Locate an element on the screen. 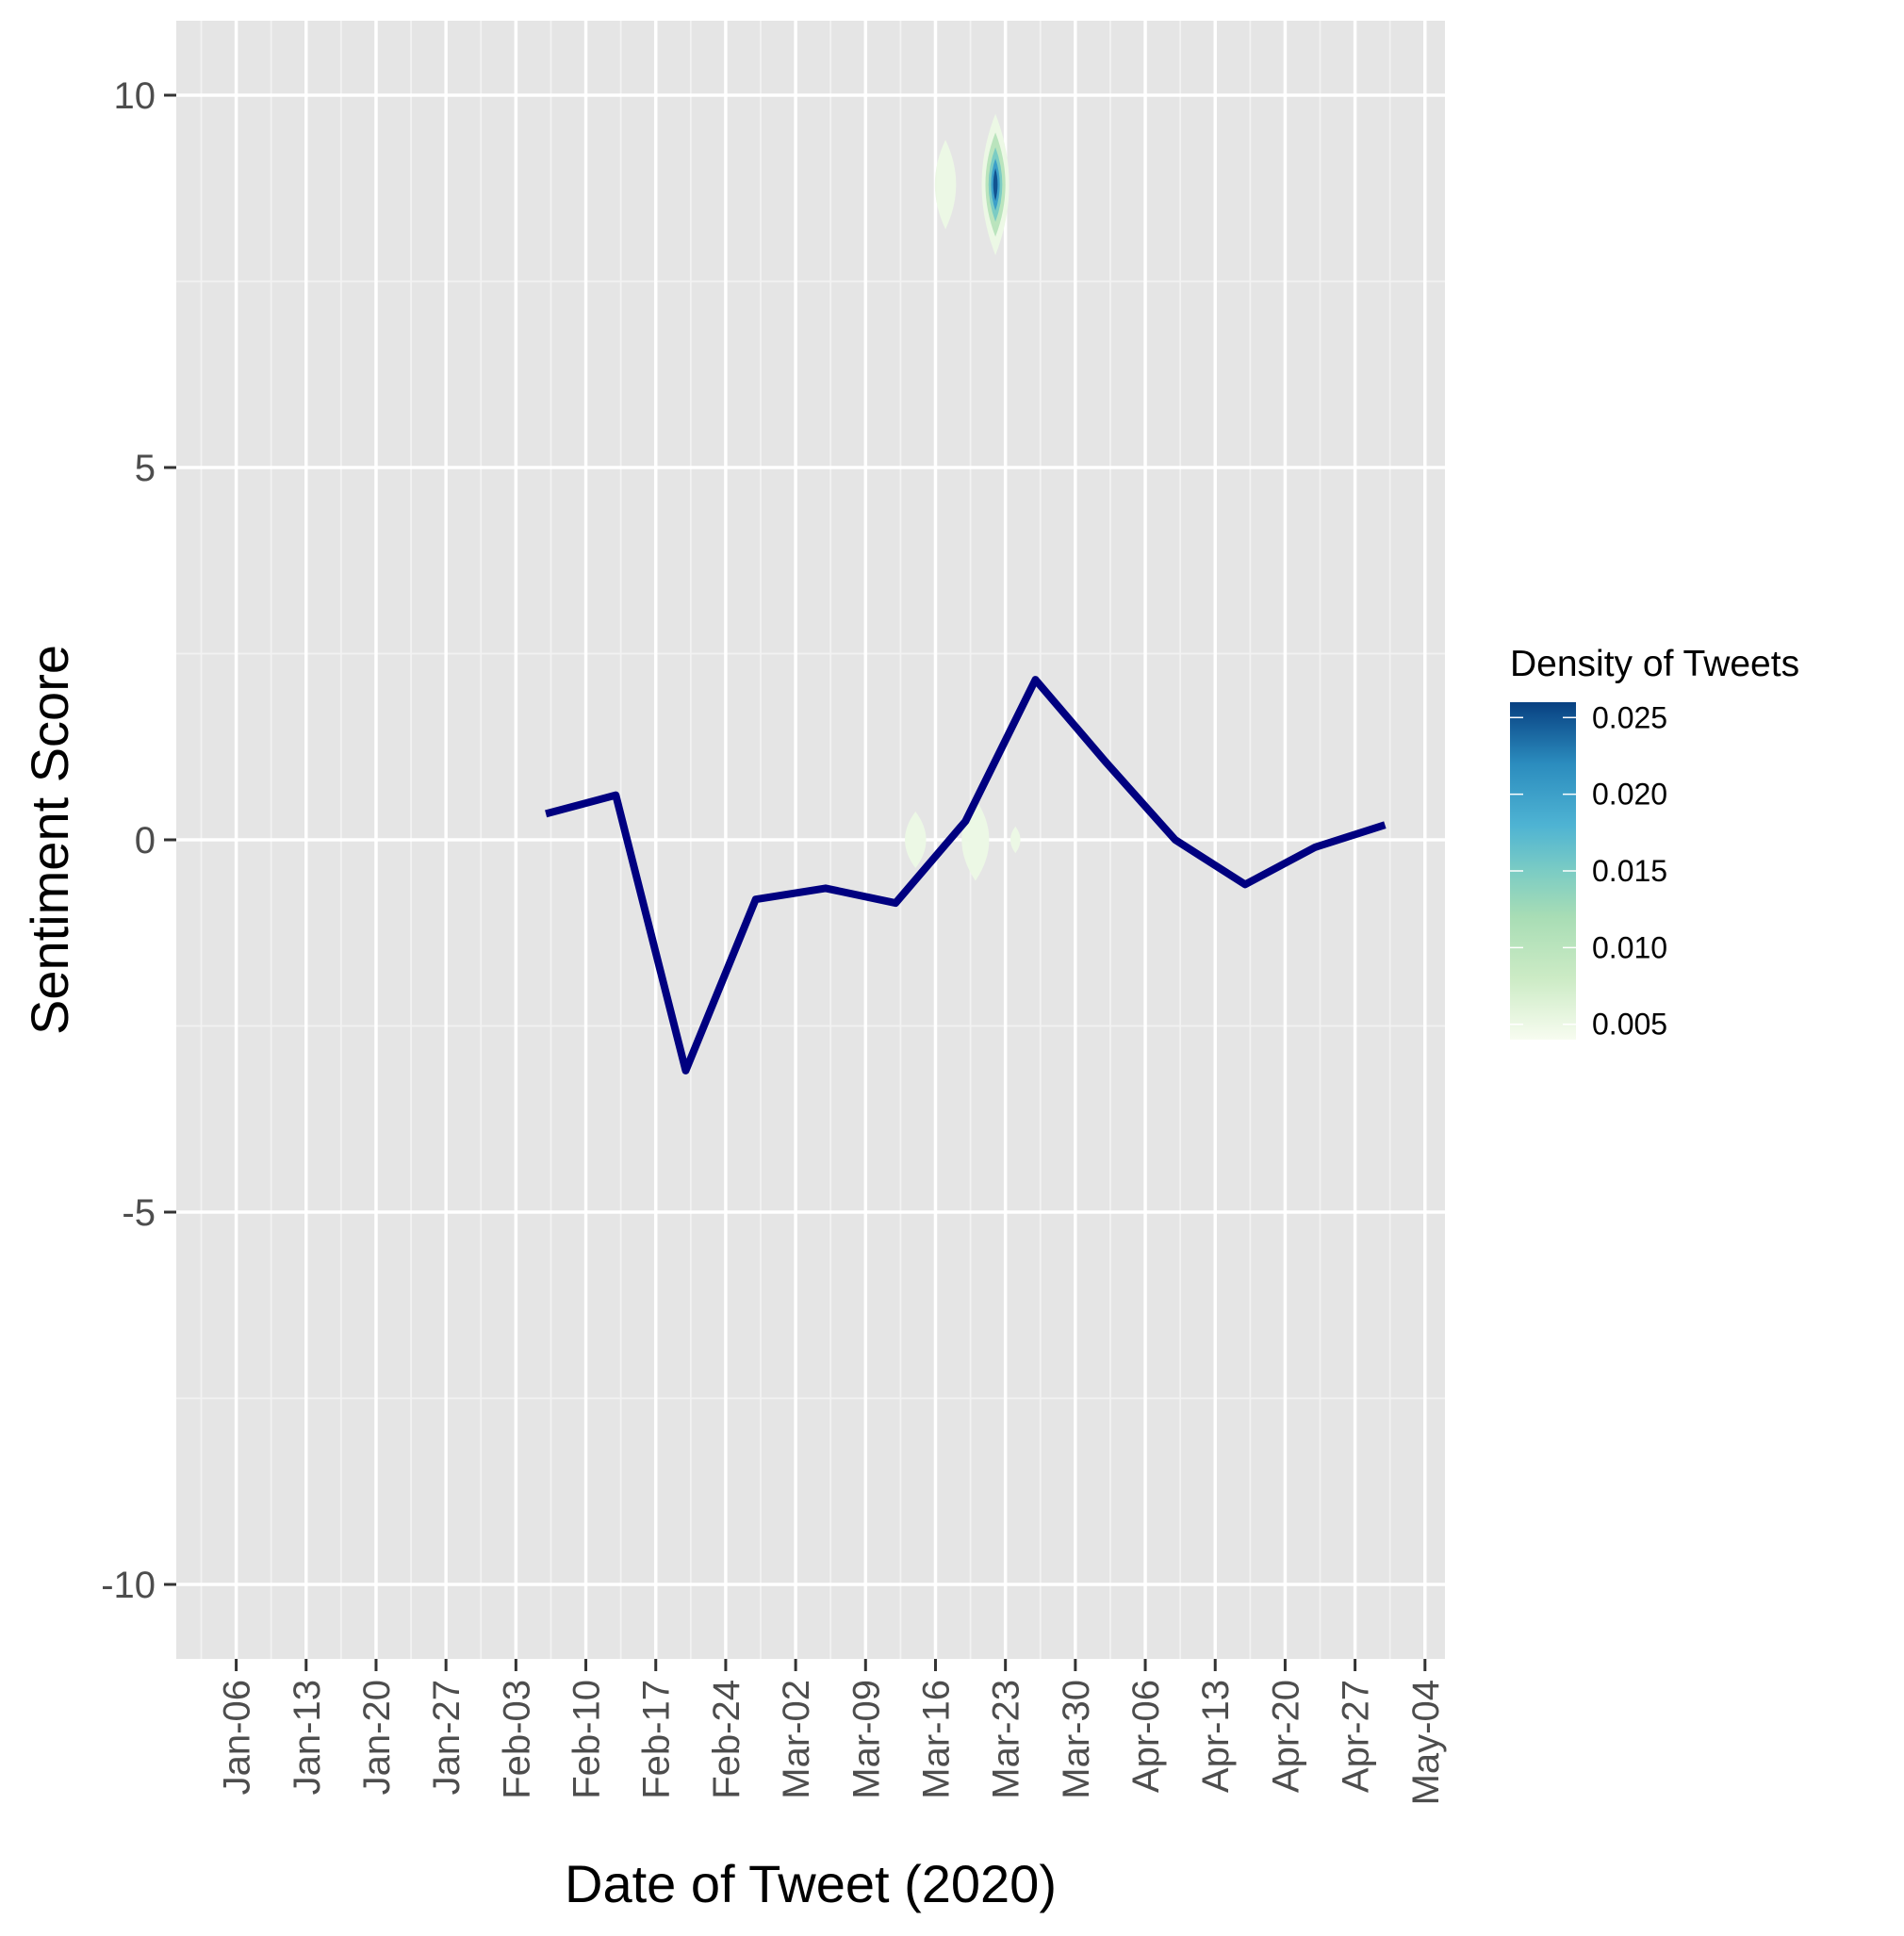  x-tick-label: Jan-06 is located at coordinates (237, 1737).